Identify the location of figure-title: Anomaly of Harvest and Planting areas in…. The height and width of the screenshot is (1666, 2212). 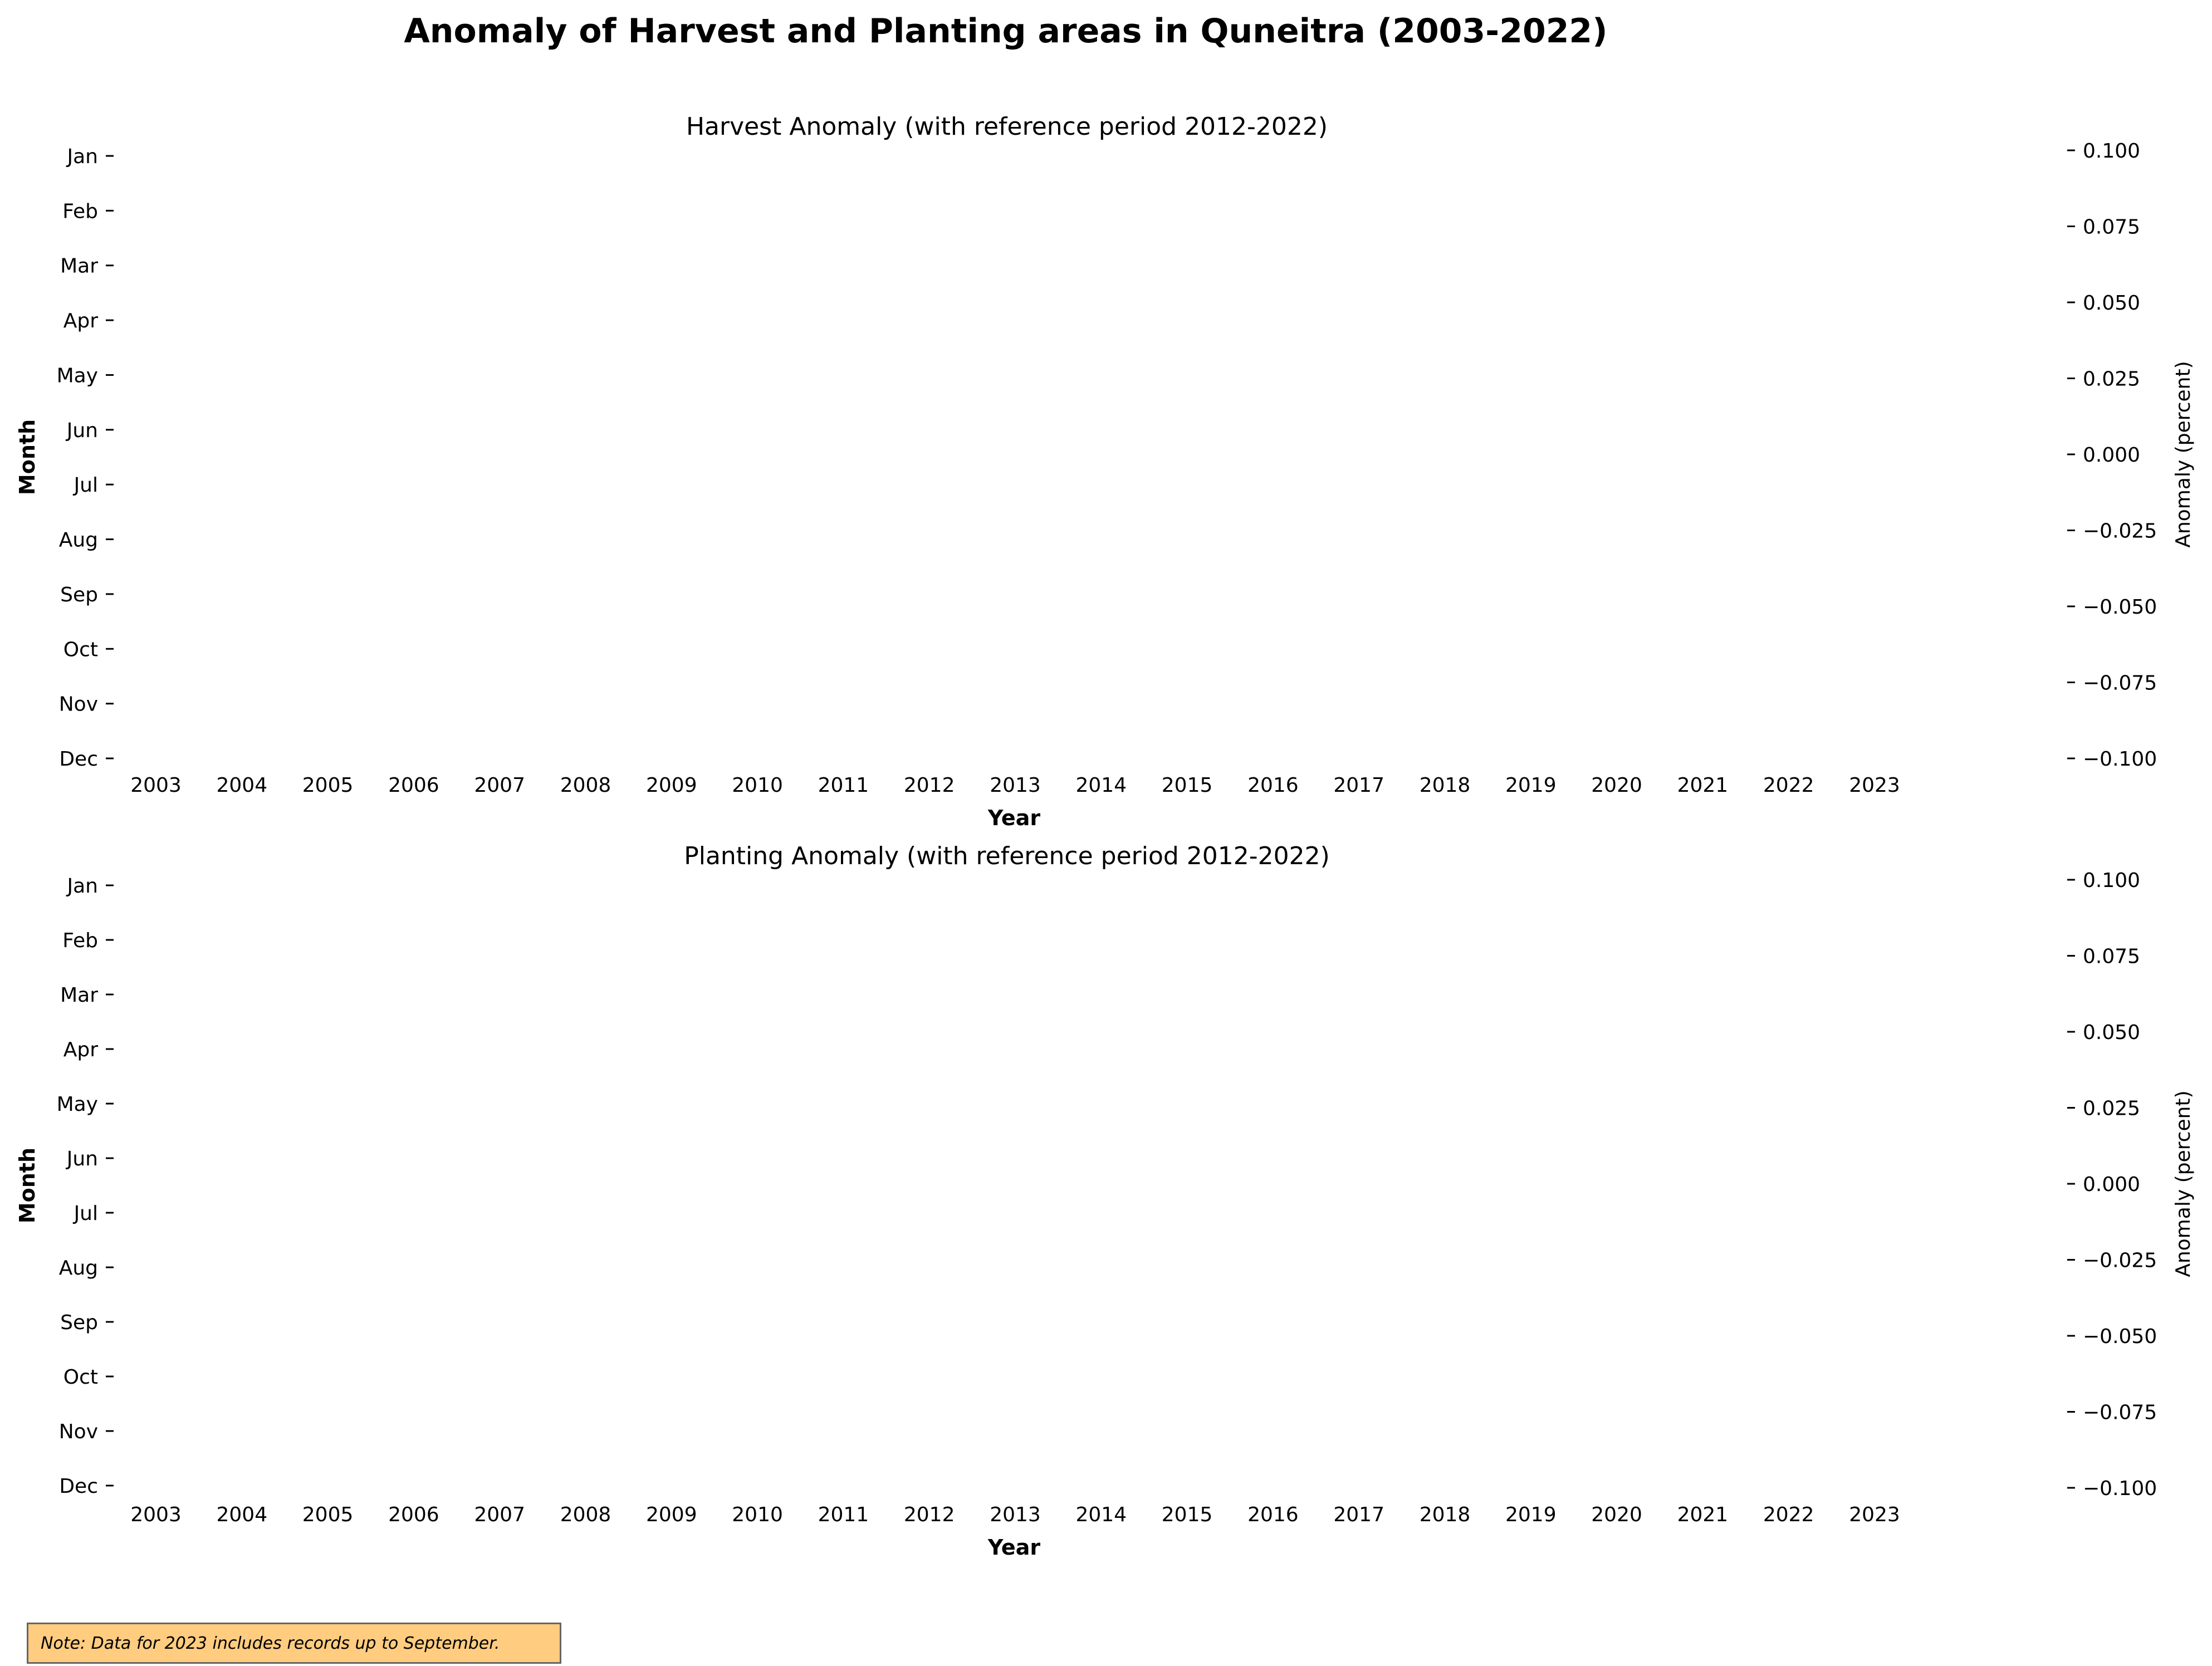
(1005, 31).